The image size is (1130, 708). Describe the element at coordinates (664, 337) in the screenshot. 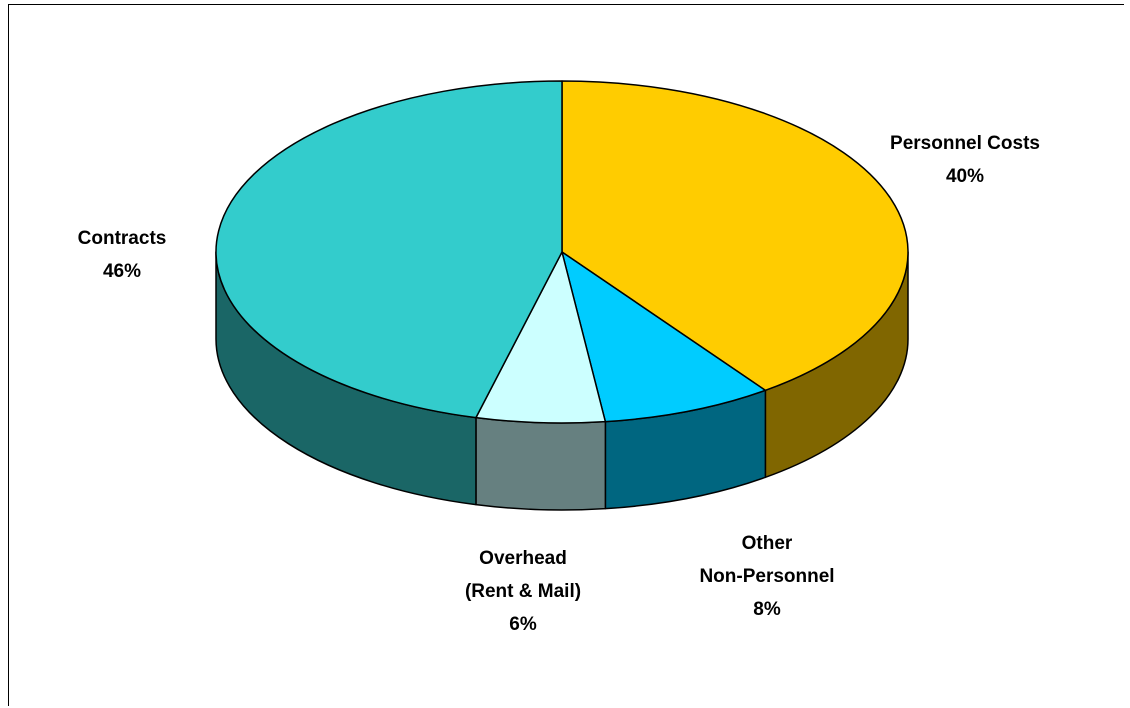

I see `pie-slice-other-non-personnel` at that location.